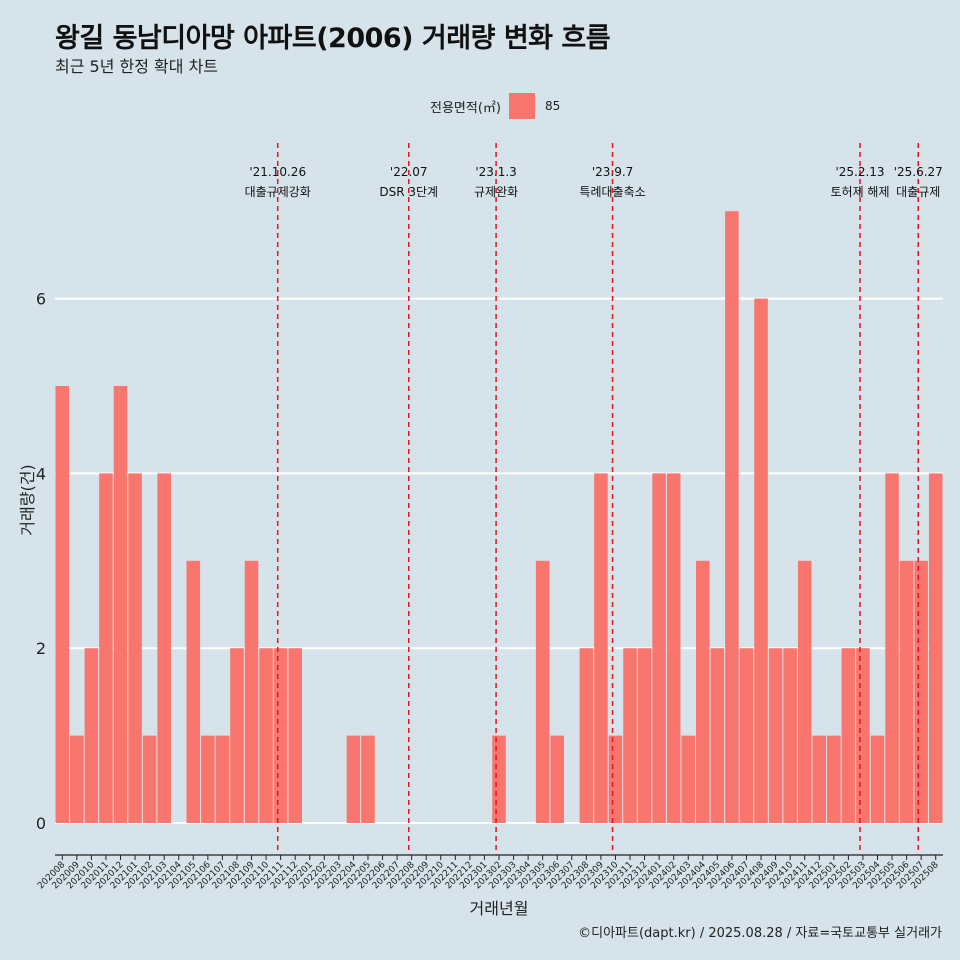  What do you see at coordinates (918, 192) in the screenshot?
I see `event-label: 대출규제` at bounding box center [918, 192].